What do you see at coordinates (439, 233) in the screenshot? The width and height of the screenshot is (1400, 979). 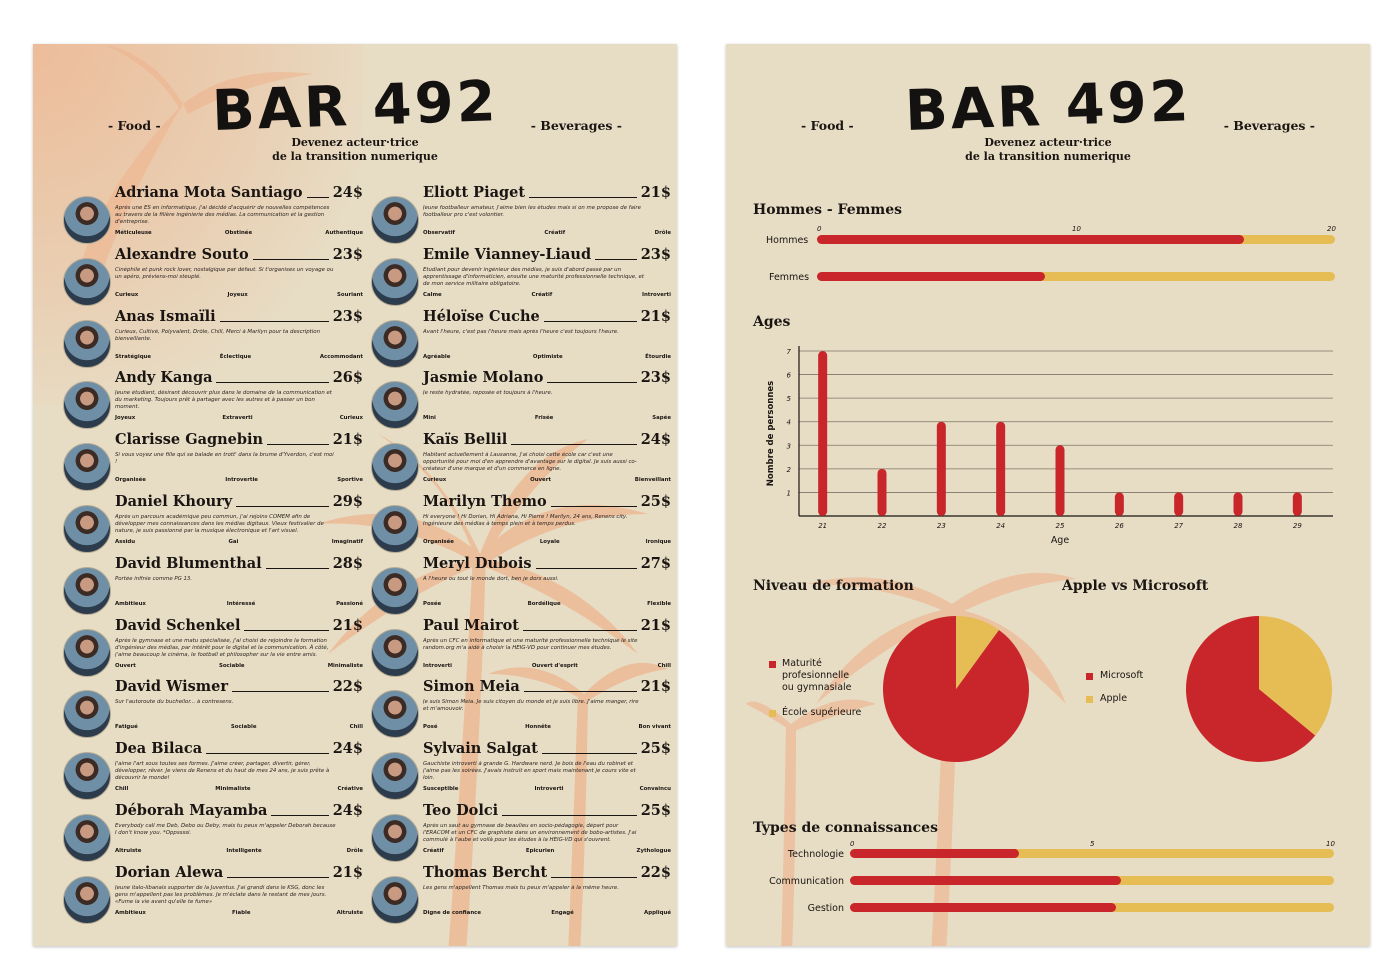 I see `trait: Observatif` at bounding box center [439, 233].